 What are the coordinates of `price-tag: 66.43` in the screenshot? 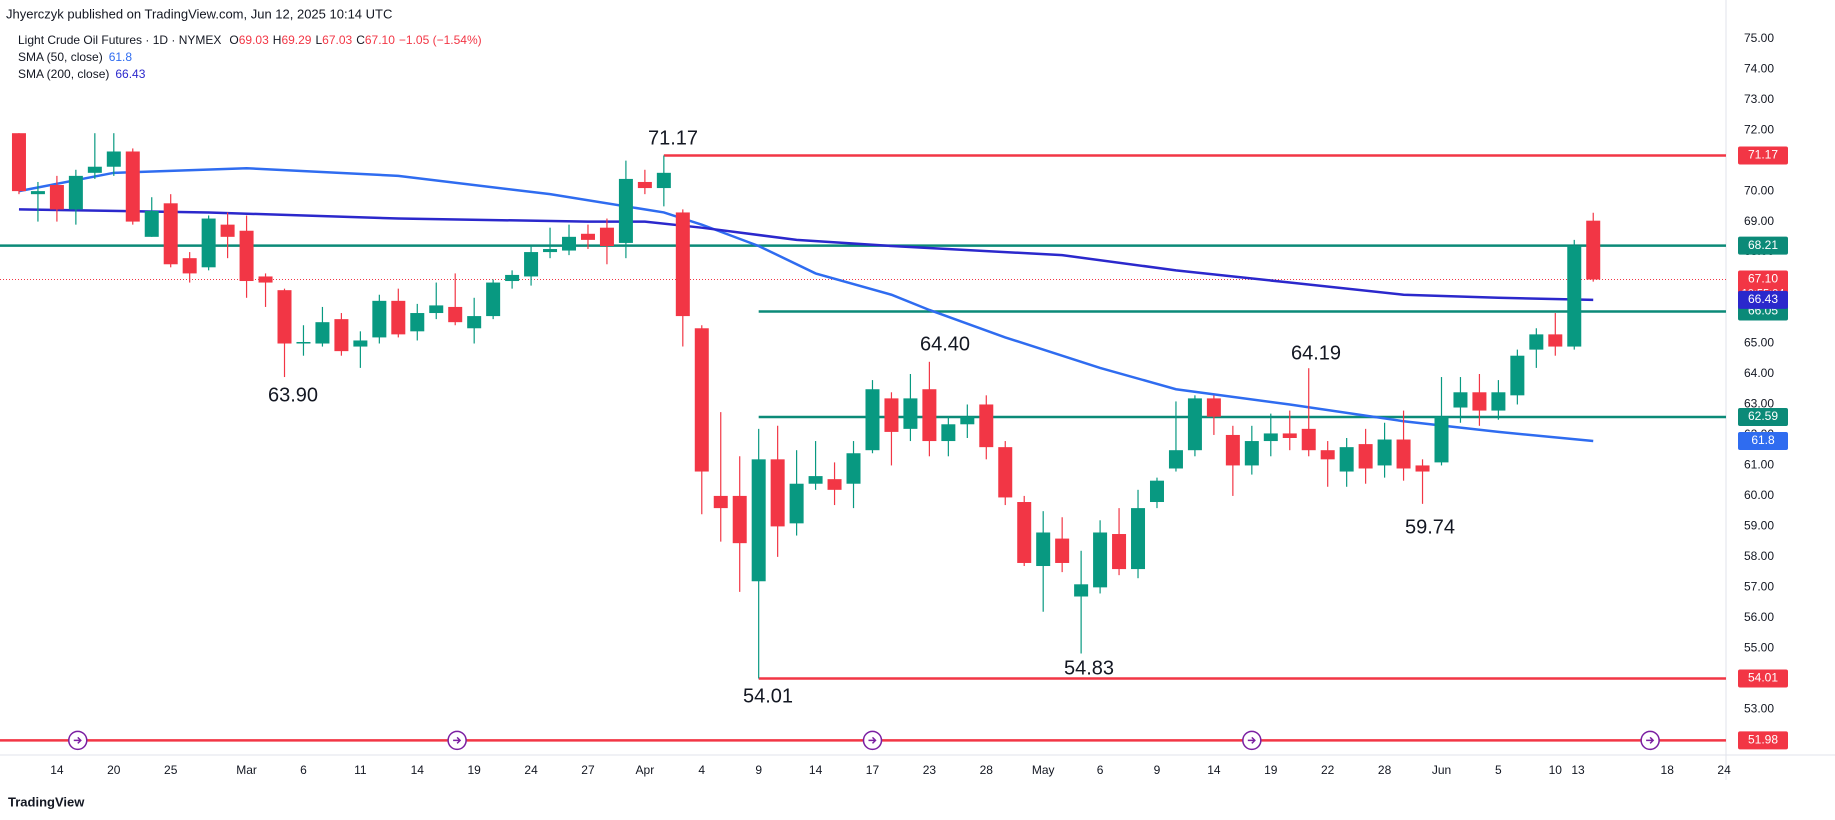 It's located at (1763, 299).